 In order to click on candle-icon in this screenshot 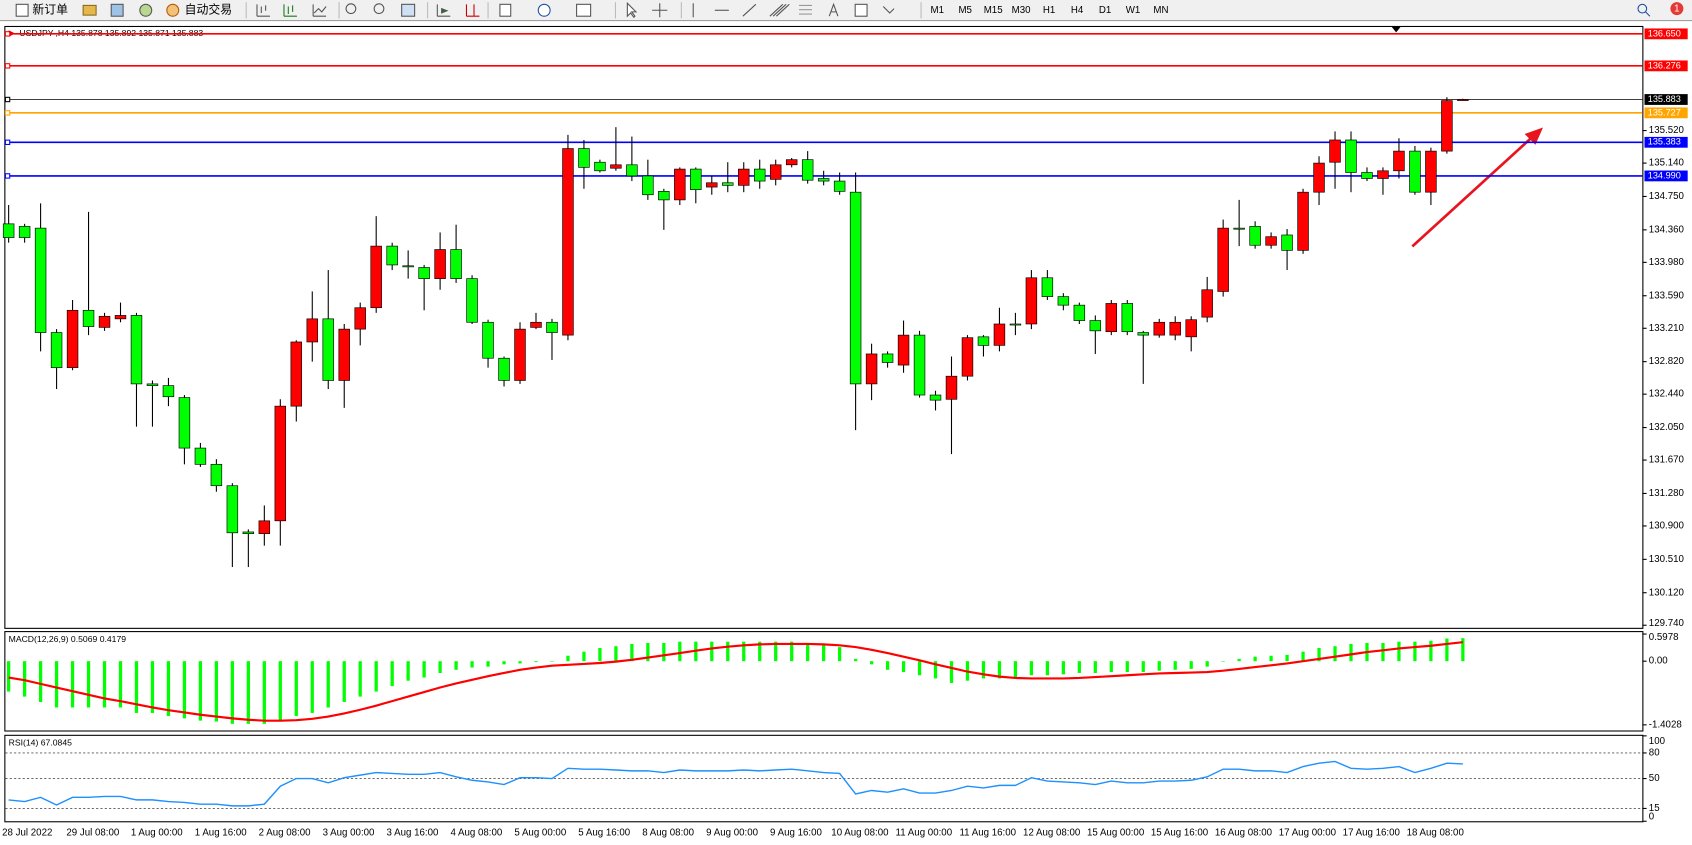, I will do `click(290, 10)`.